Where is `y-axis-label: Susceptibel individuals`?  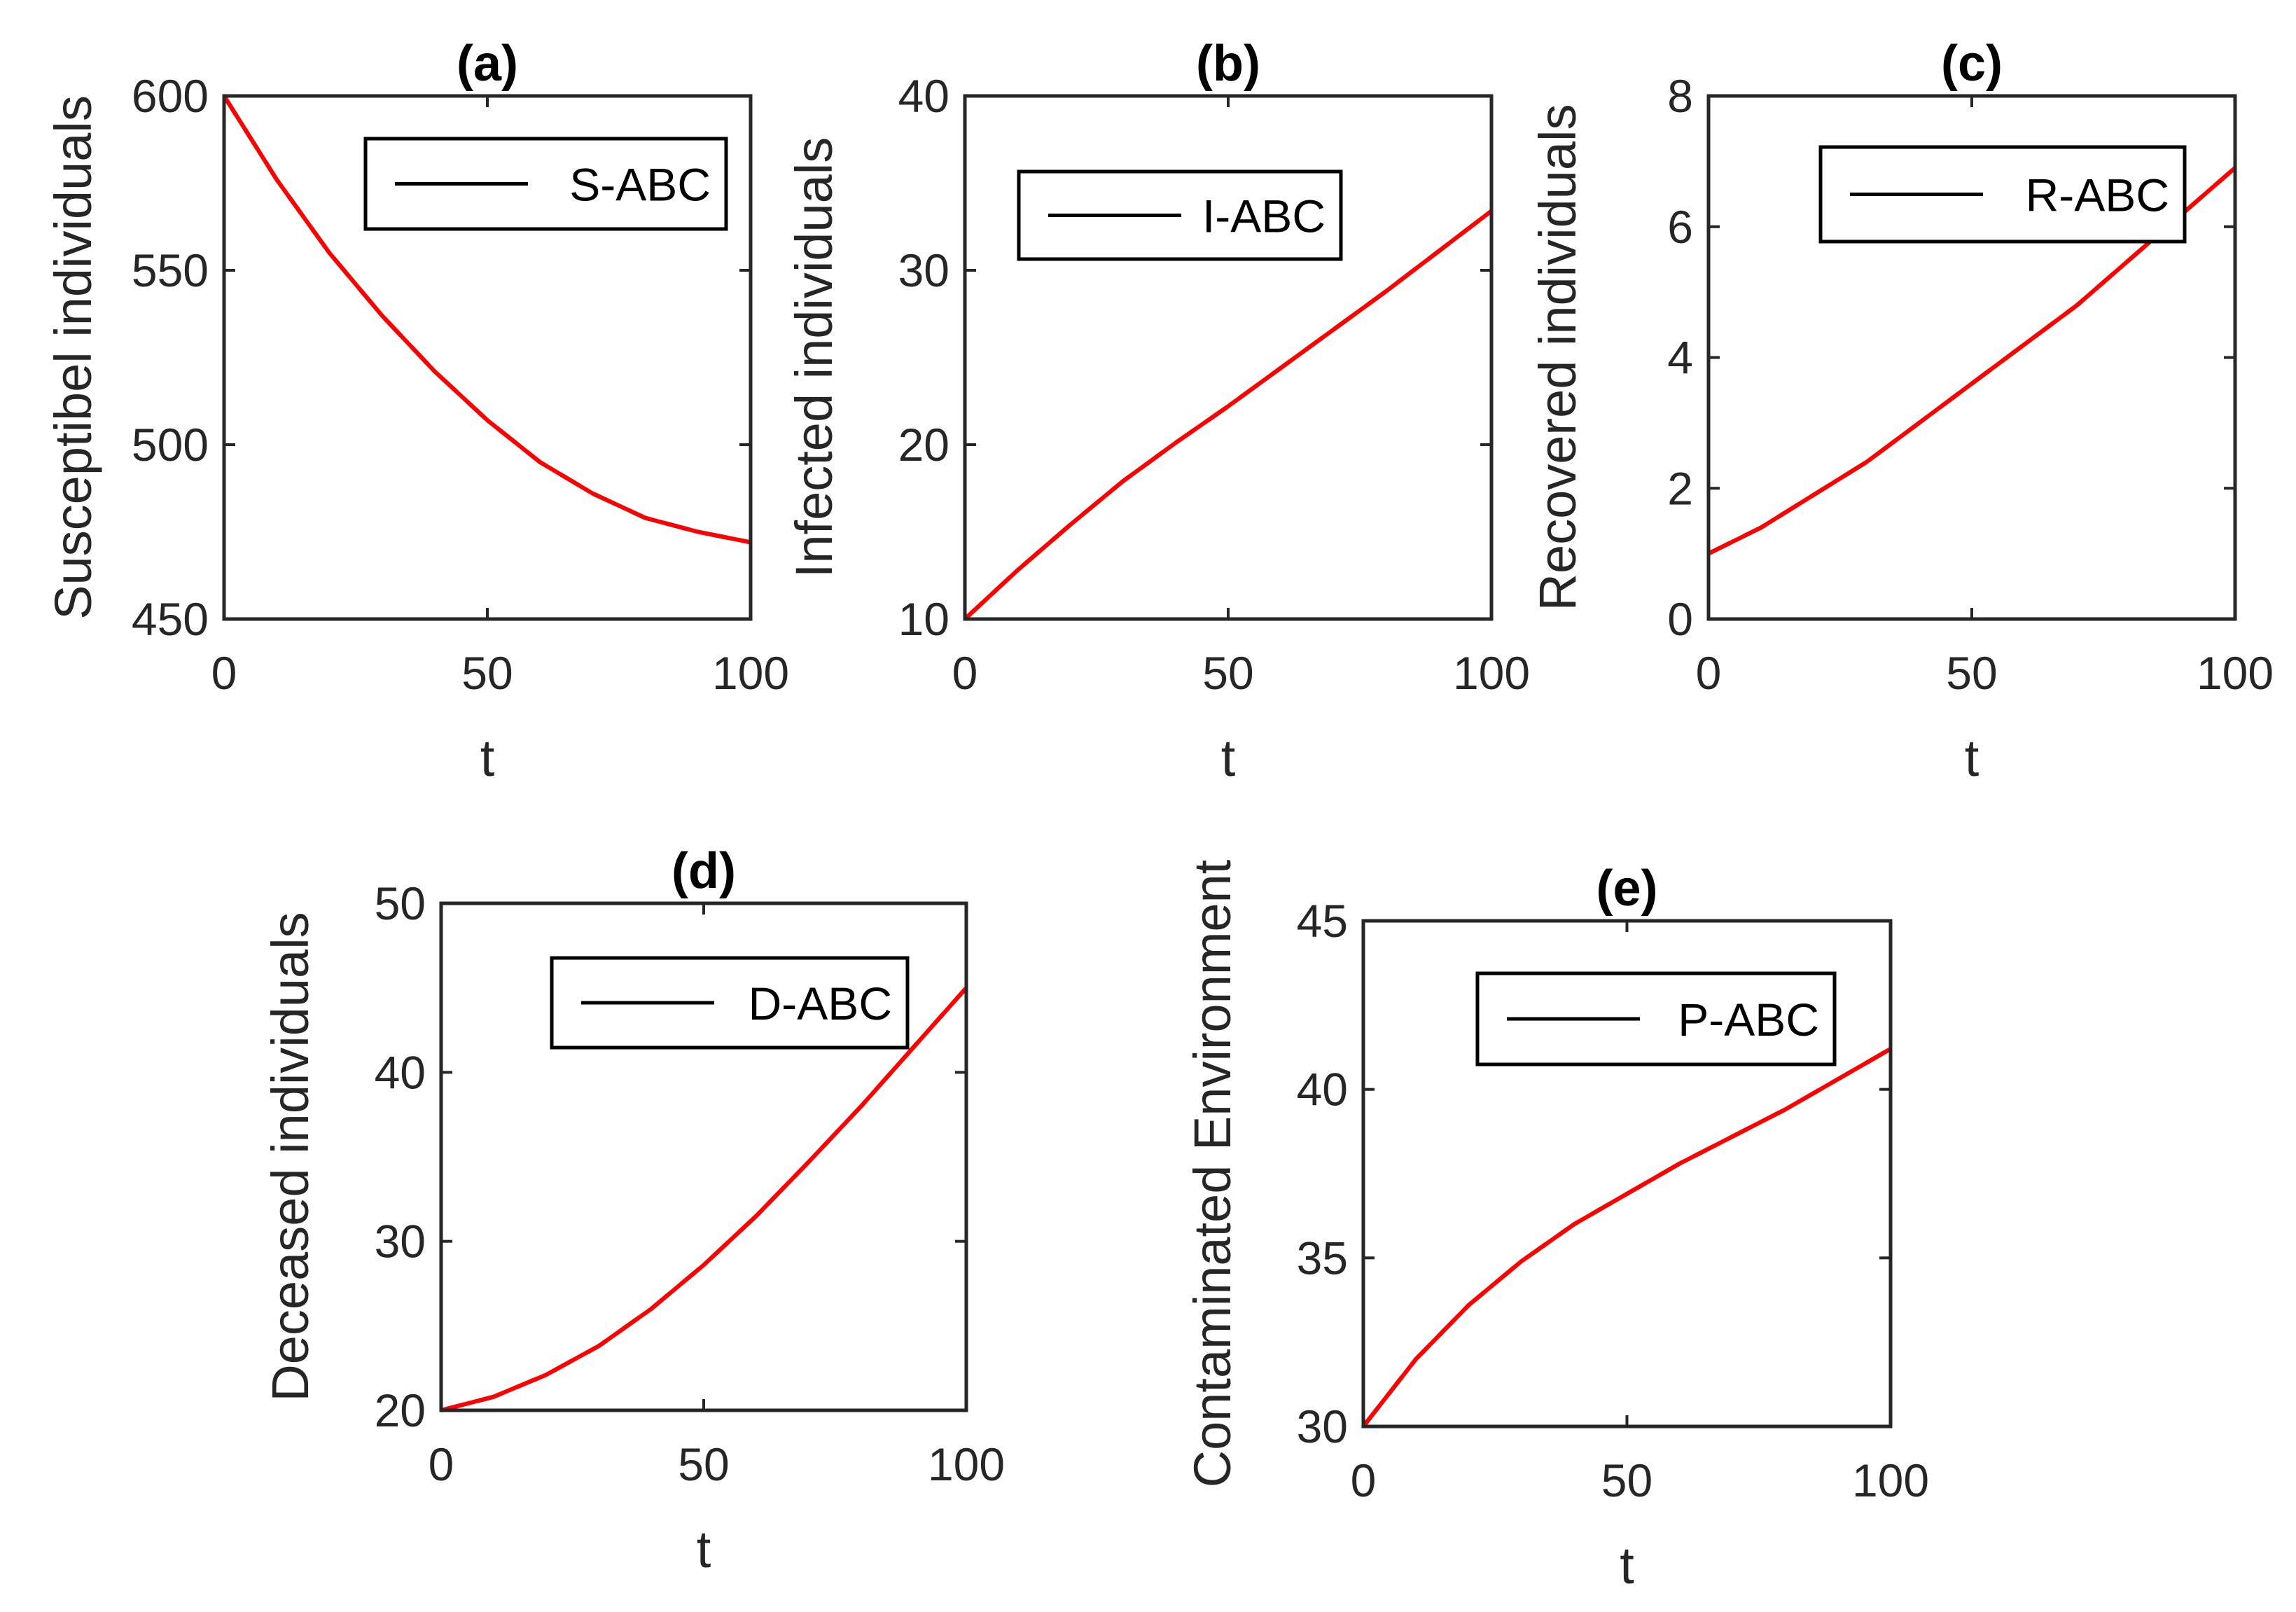
y-axis-label: Susceptibel individuals is located at coordinates (73, 357).